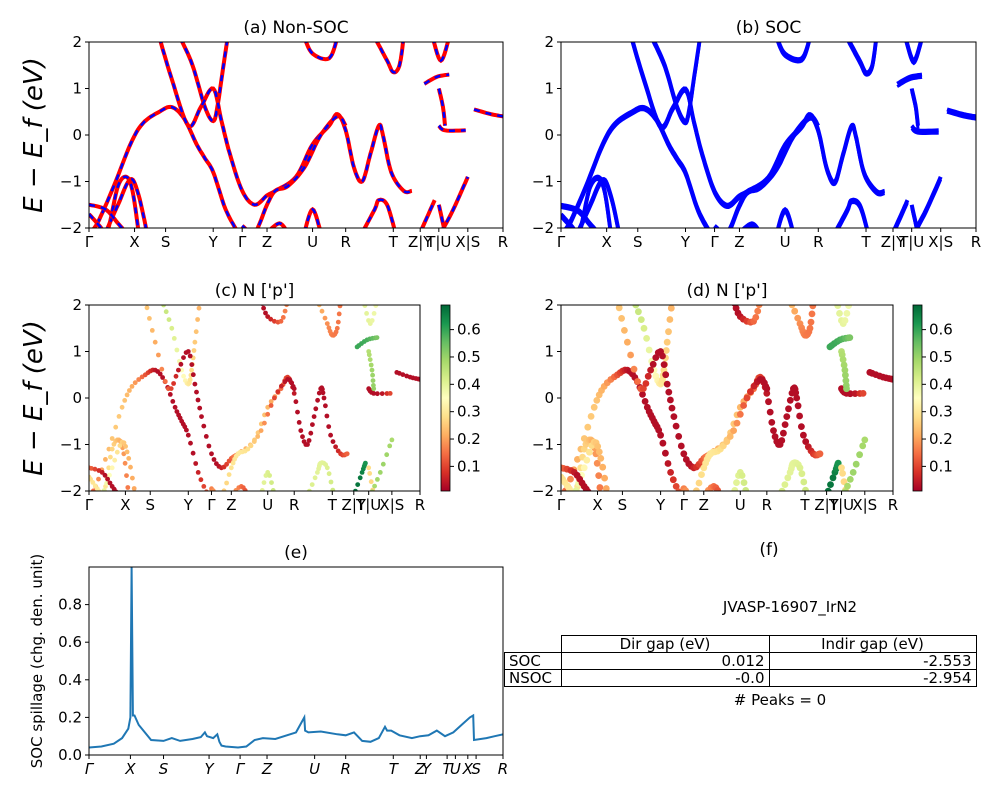 Image resolution: width=1000 pixels, height=800 pixels. What do you see at coordinates (665, 644) in the screenshot?
I see `gap-header-dir: Dir gap (eV)` at bounding box center [665, 644].